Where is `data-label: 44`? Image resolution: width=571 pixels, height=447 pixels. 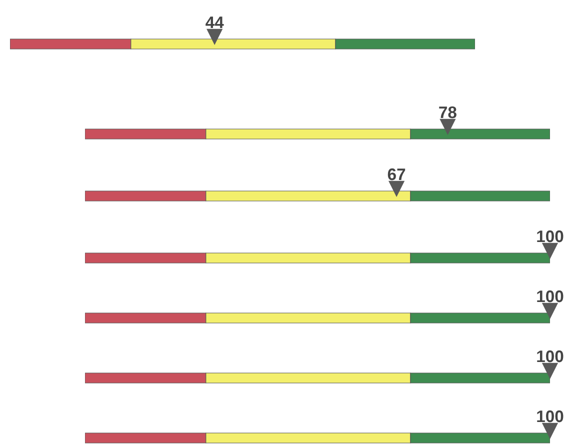 data-label: 44 is located at coordinates (215, 22).